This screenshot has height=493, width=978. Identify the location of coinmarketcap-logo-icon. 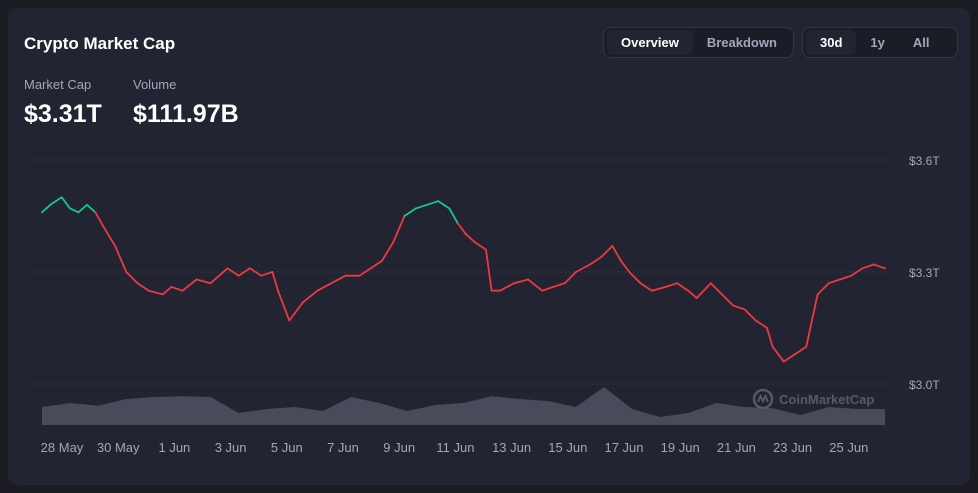
(763, 399).